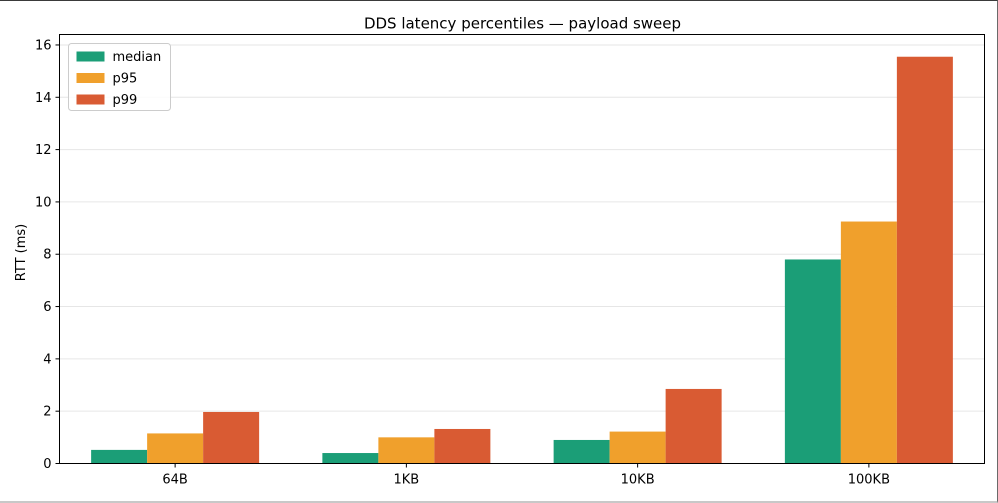  I want to click on legend-label-p99: p99, so click(125, 100).